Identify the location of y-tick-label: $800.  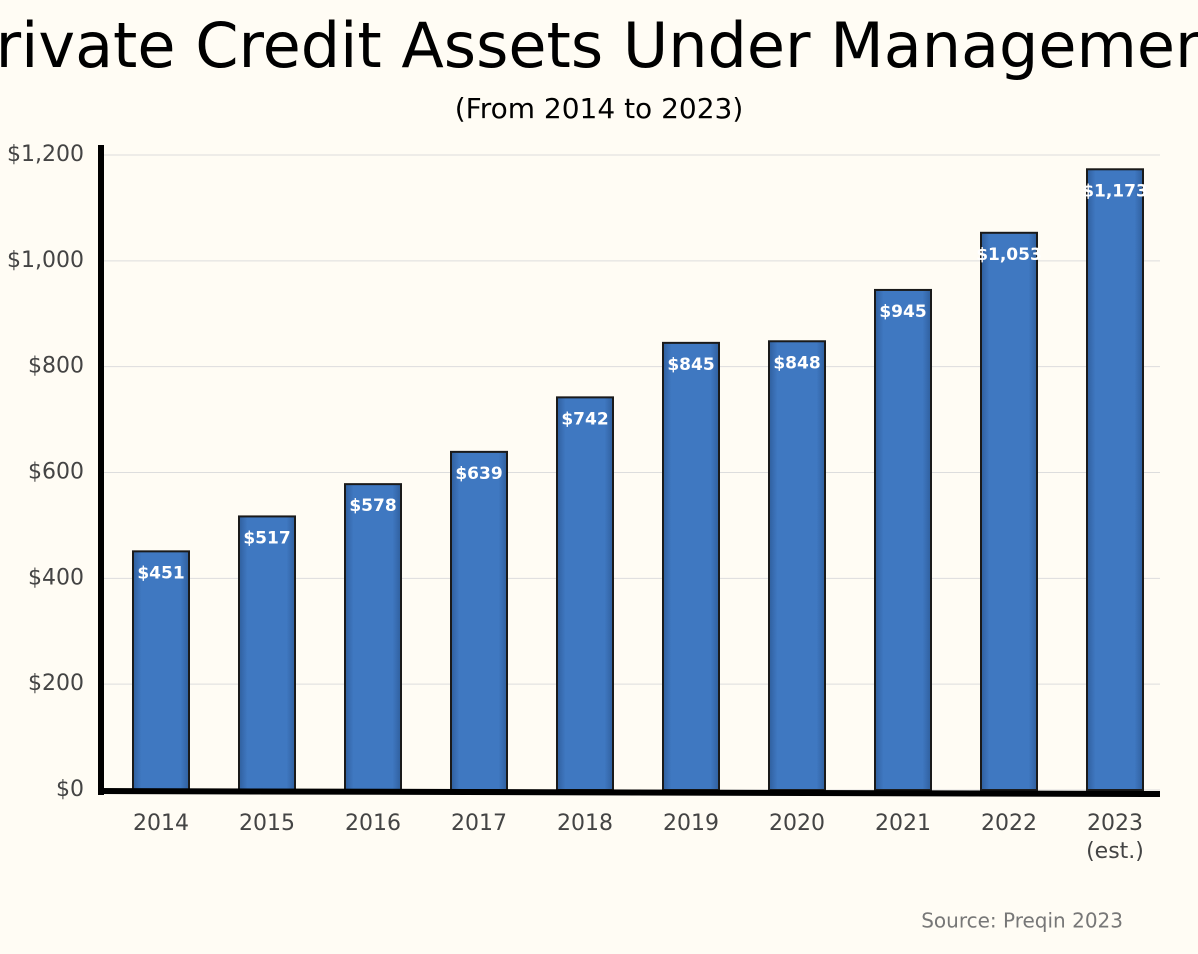
(56, 366).